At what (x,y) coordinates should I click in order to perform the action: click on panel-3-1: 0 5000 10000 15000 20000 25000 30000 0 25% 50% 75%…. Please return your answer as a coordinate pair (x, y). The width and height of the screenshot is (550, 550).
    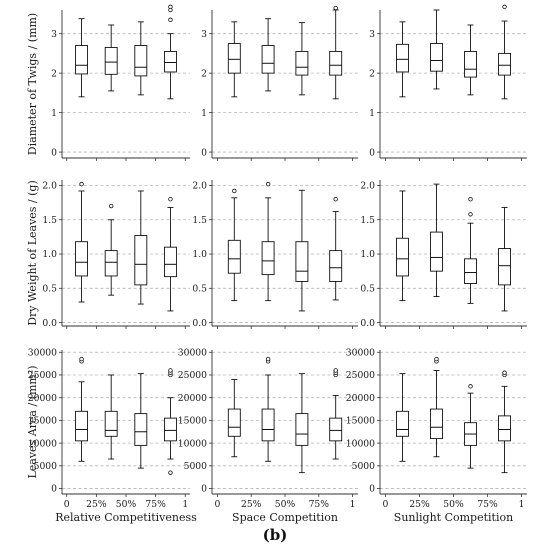
    Looking at the image, I should click on (111, 435).